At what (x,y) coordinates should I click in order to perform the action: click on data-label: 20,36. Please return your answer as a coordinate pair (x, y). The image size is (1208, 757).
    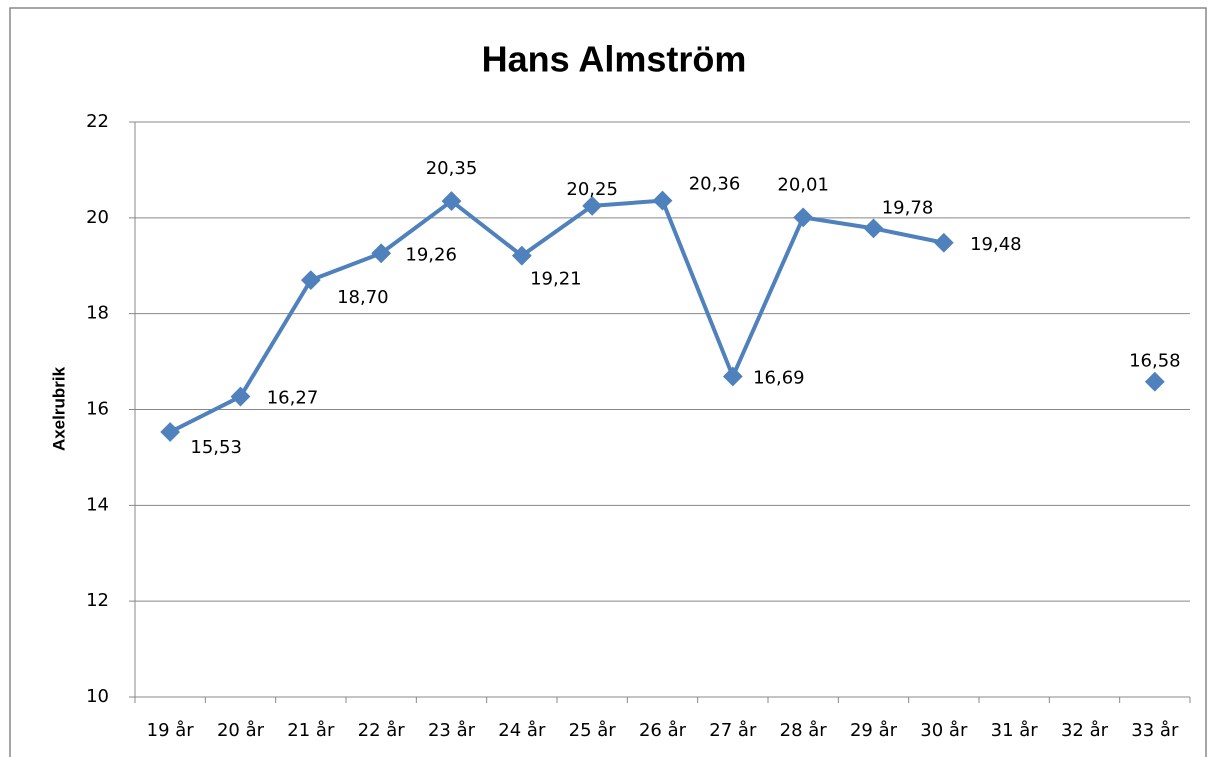
    Looking at the image, I should click on (715, 184).